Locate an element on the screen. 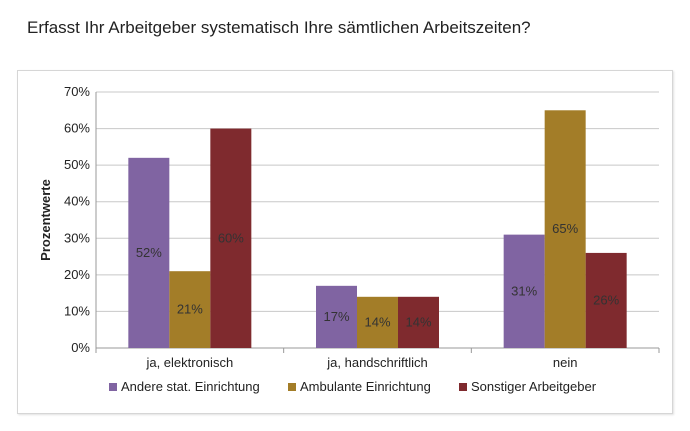 Image resolution: width=690 pixels, height=431 pixels. y-tick-label: 50% is located at coordinates (77, 164).